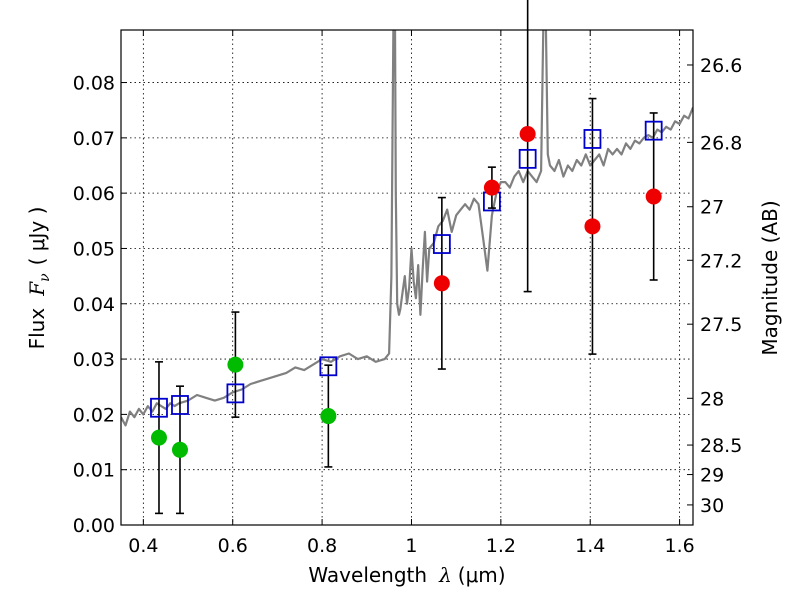 The image size is (800, 600). What do you see at coordinates (721, 143) in the screenshot?
I see `mag-tick-label: 26.8` at bounding box center [721, 143].